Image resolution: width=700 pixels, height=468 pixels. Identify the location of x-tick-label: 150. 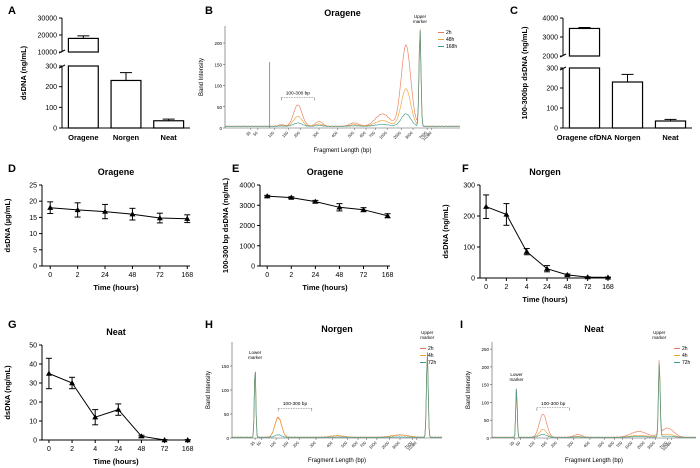
(285, 134).